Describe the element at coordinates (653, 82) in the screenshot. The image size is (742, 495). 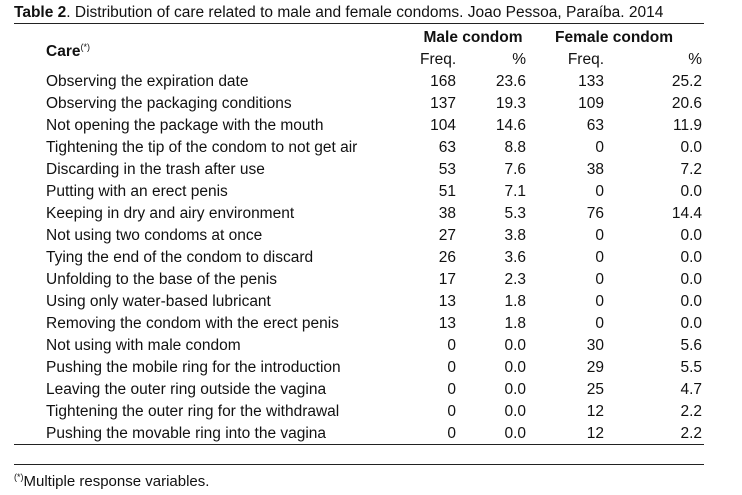
I see `cell-female-pct: 25.2` at that location.